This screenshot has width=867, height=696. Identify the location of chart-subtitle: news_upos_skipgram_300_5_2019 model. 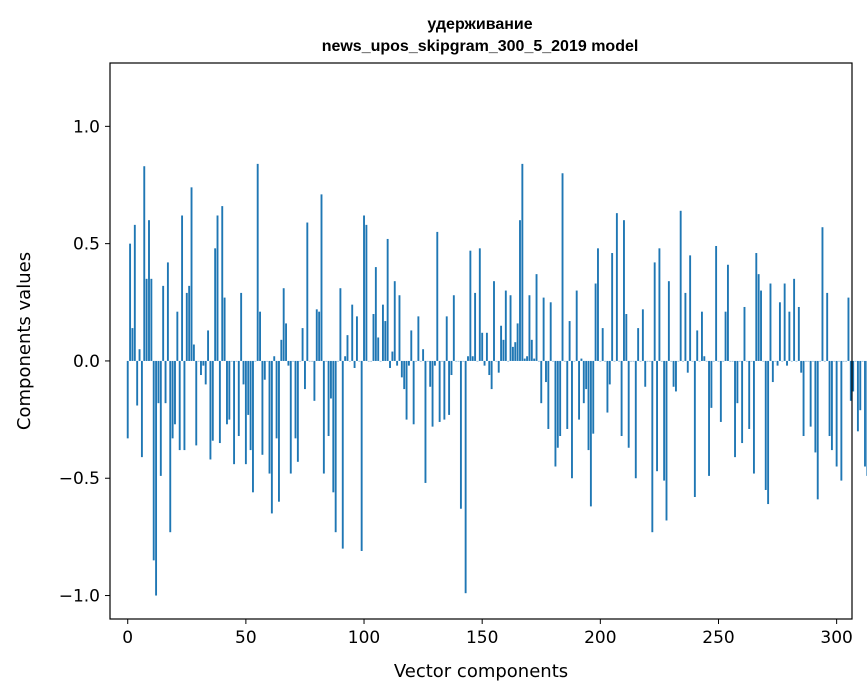
(480, 46).